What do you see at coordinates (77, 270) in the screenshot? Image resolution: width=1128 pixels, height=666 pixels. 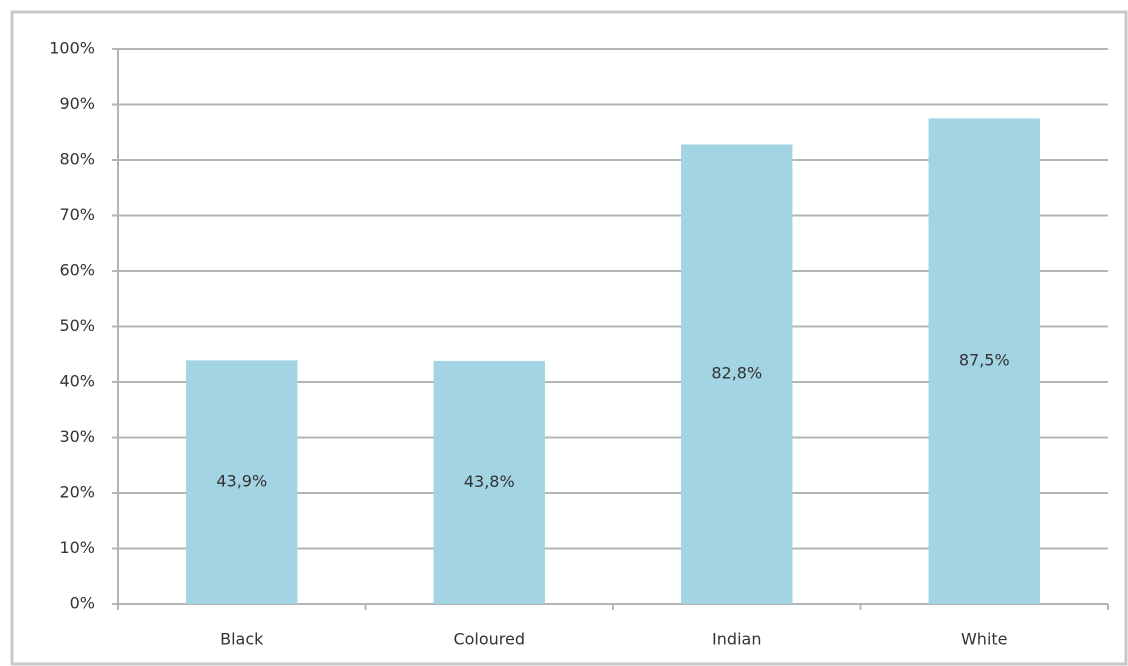 I see `y-tick-label: 60%` at bounding box center [77, 270].